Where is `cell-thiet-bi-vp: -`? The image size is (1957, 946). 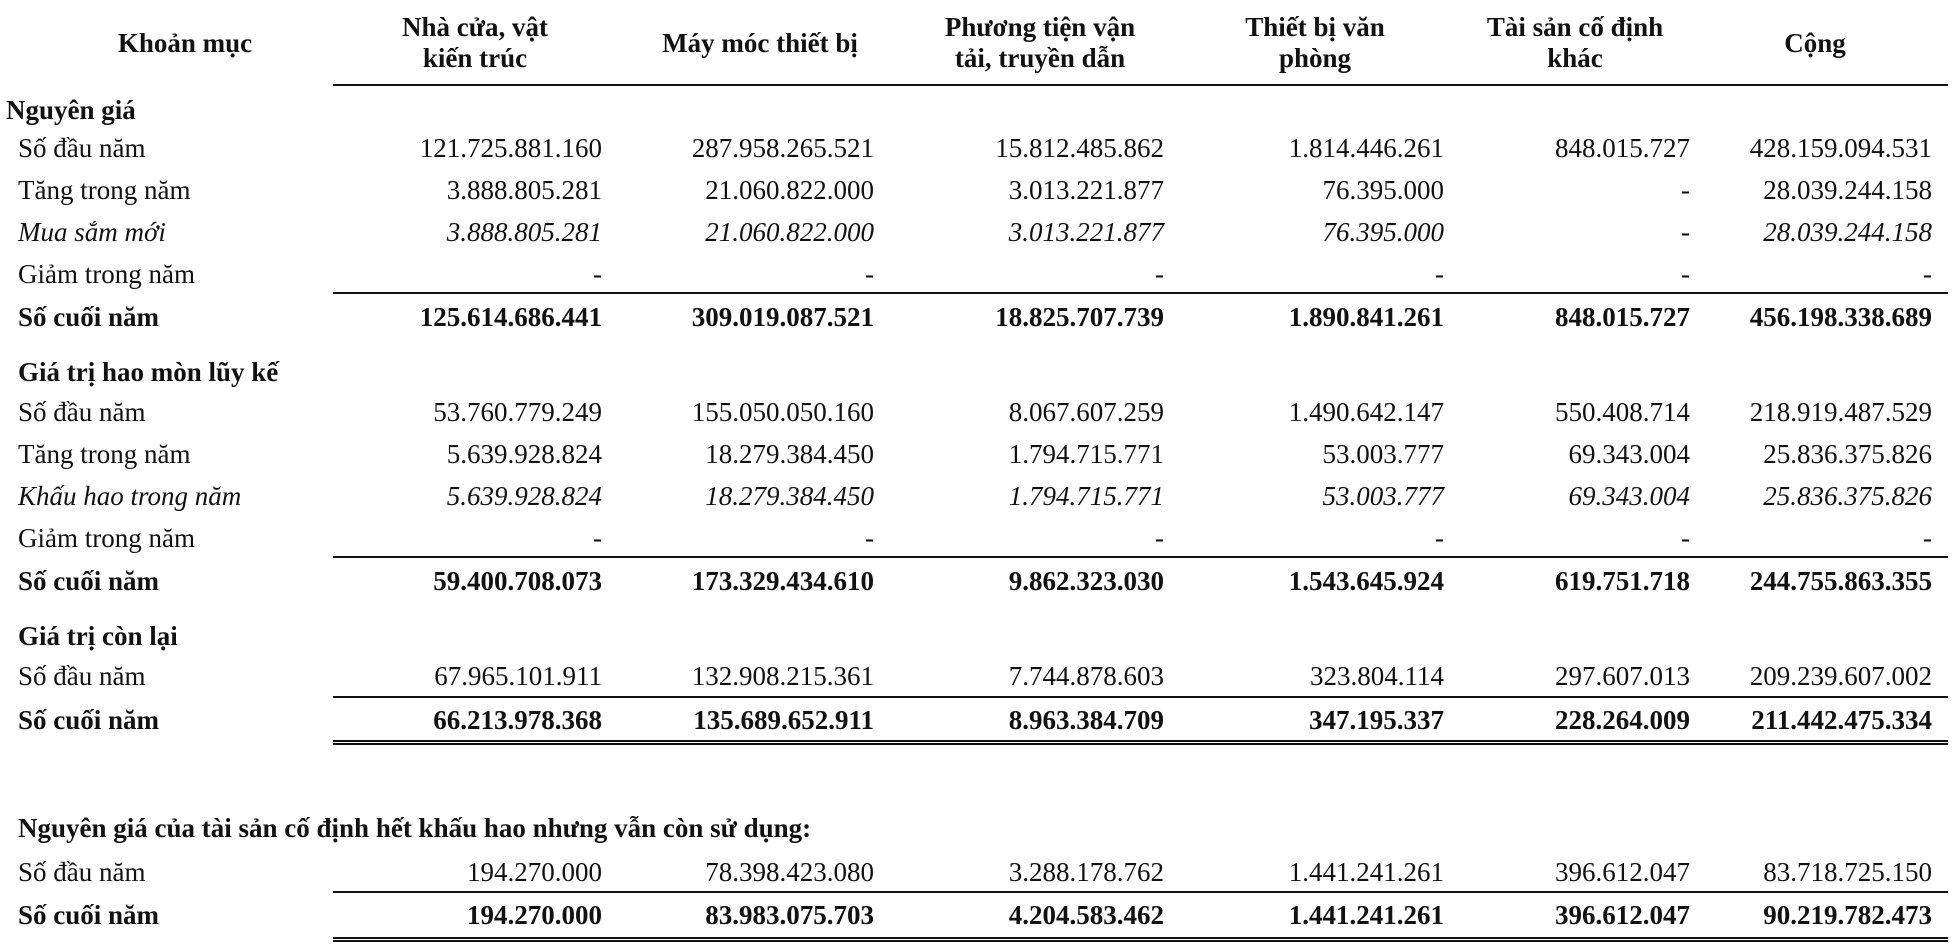 cell-thiet-bi-vp: - is located at coordinates (1439, 538).